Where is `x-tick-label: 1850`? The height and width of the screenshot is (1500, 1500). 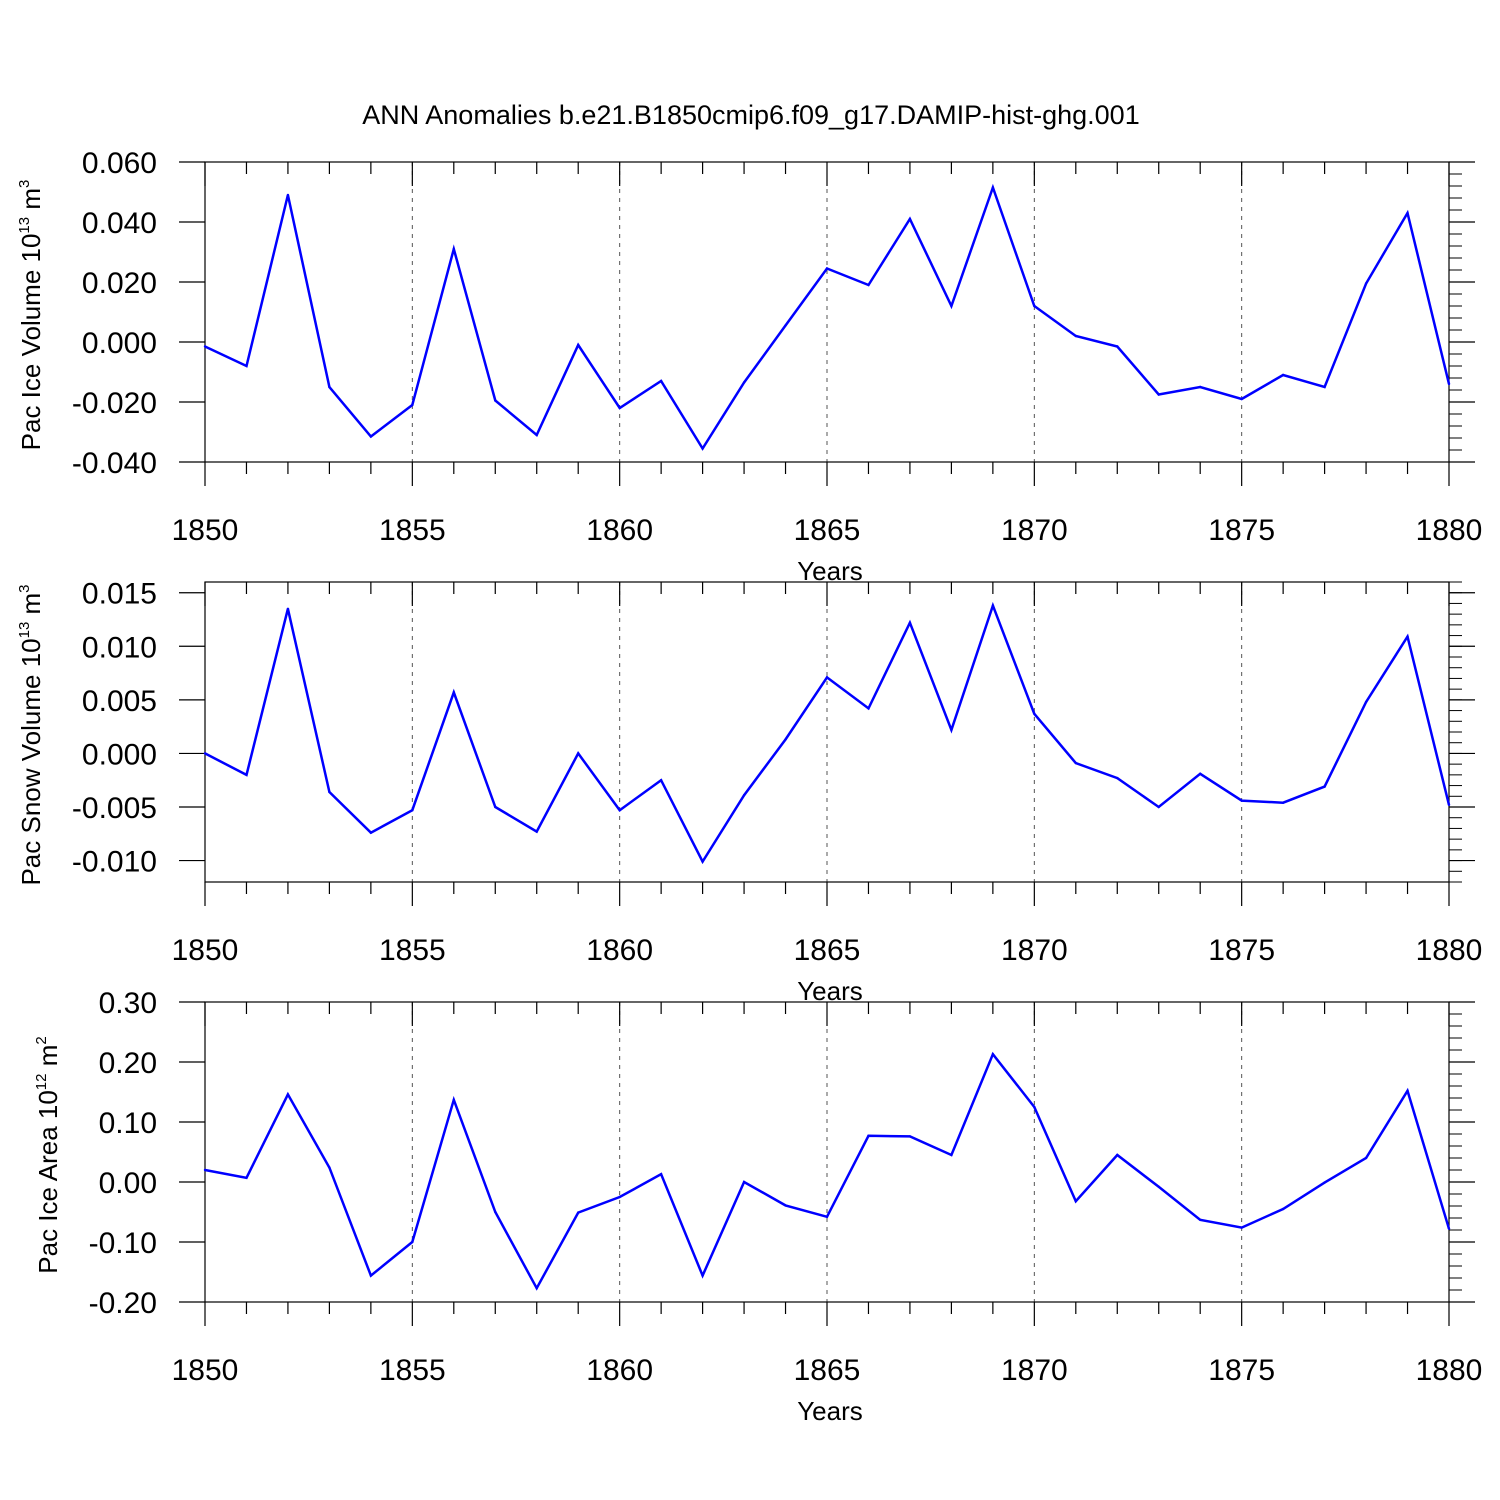 x-tick-label: 1850 is located at coordinates (205, 530).